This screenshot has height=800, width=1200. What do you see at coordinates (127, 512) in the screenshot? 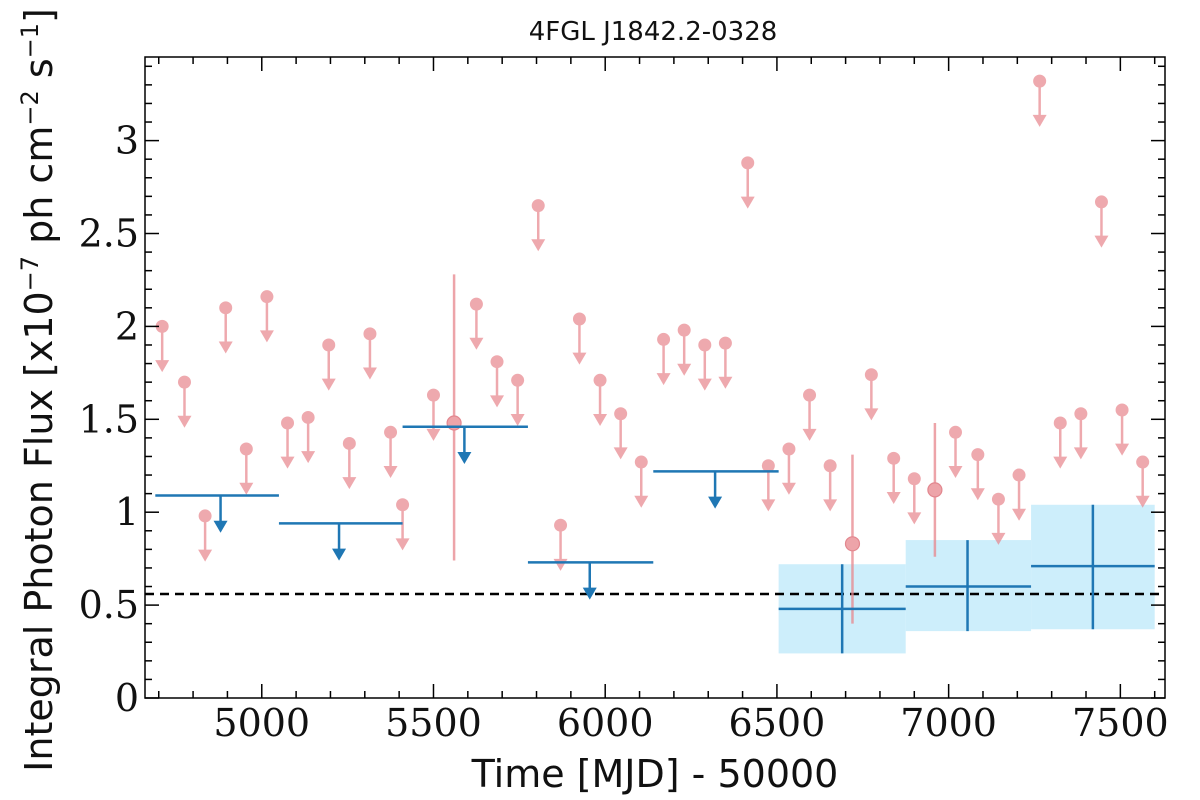
I see `y-tick-label-2: 1` at bounding box center [127, 512].